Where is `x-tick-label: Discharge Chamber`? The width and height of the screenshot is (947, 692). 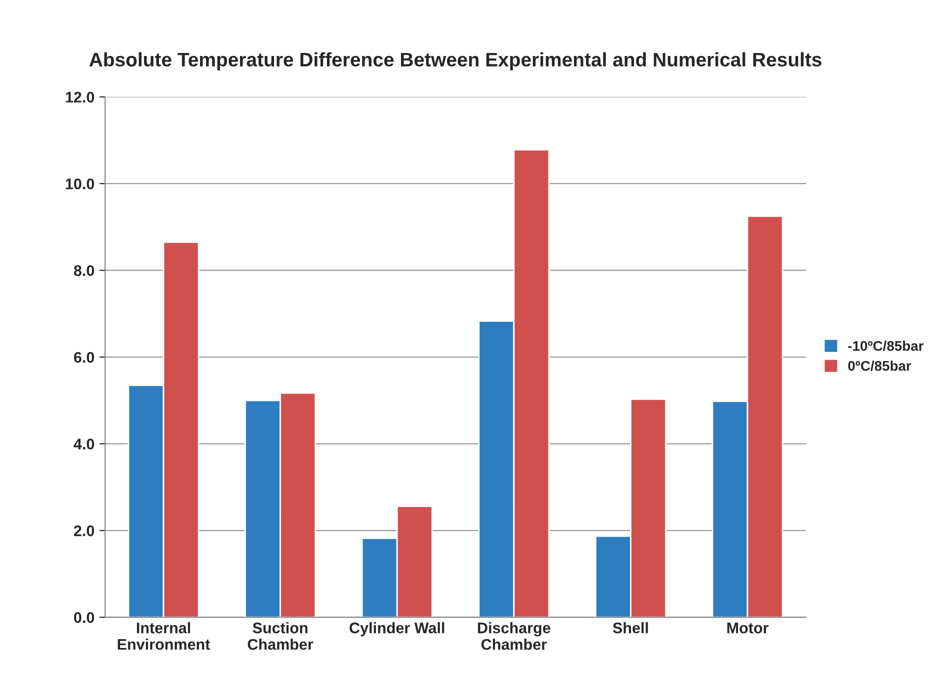
x-tick-label: Discharge Chamber is located at coordinates (514, 636).